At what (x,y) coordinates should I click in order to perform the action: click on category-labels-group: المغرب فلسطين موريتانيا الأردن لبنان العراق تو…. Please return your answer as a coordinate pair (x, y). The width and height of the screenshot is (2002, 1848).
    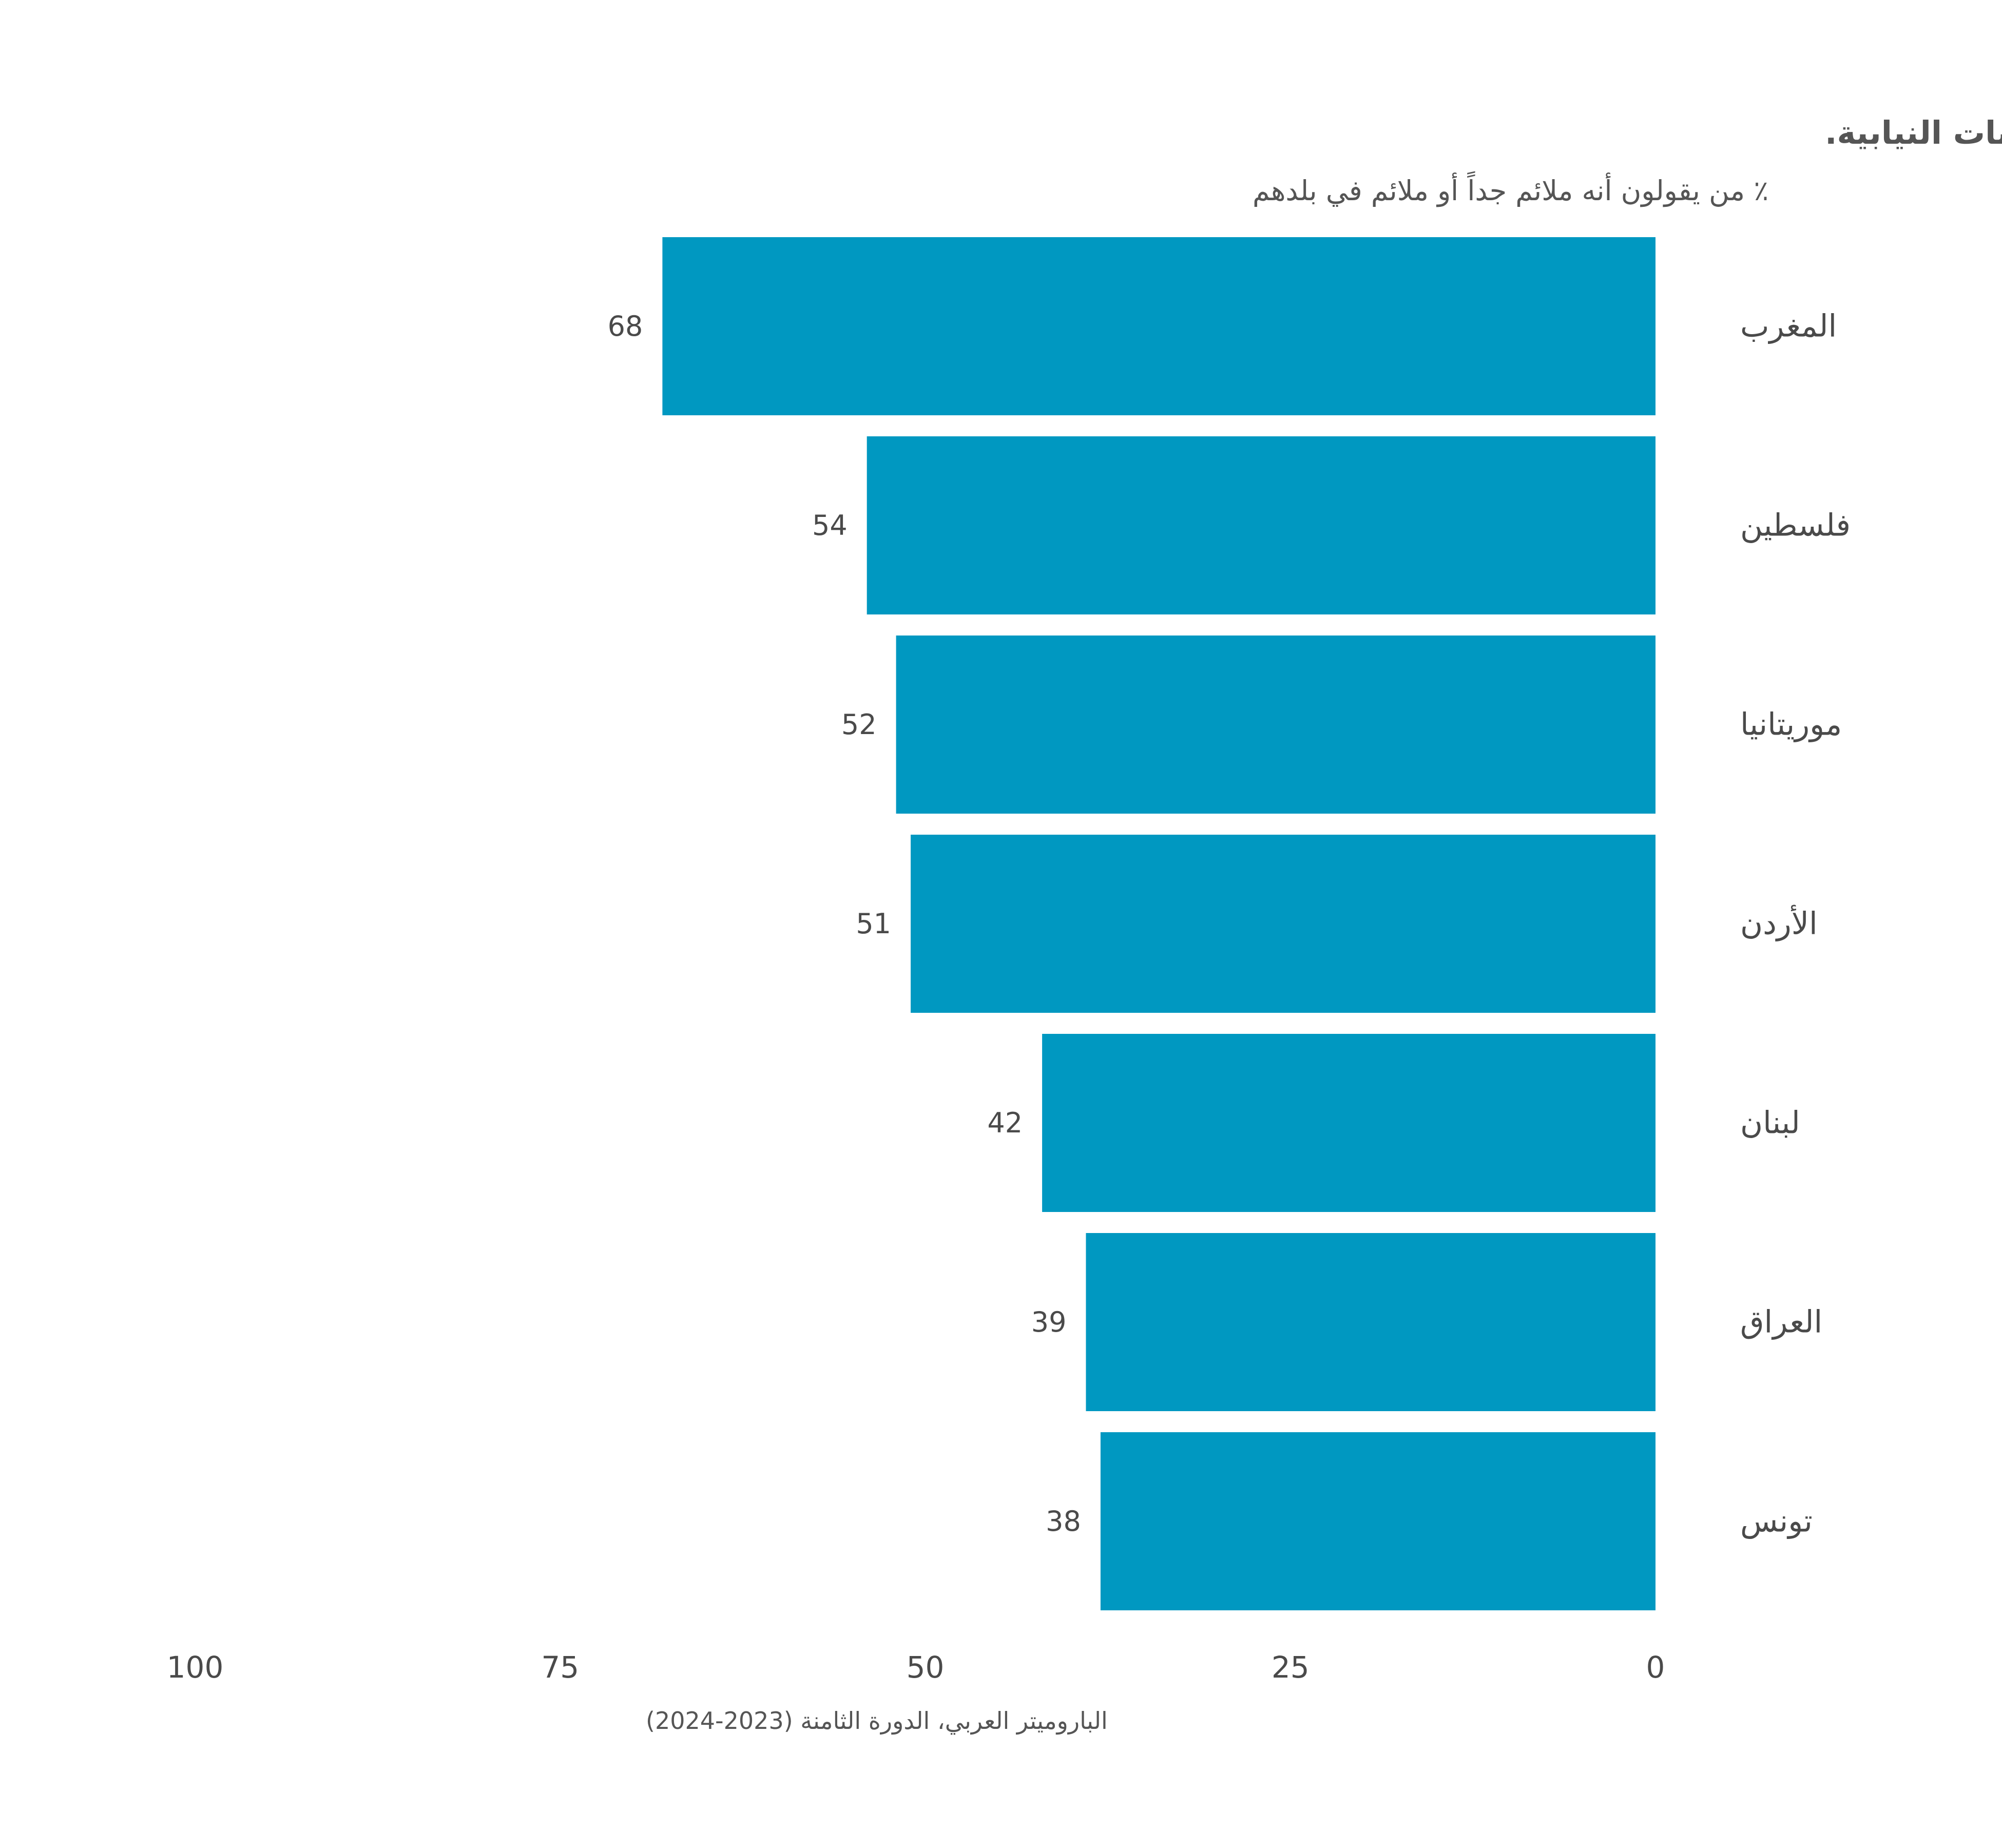
    Looking at the image, I should click on (1795, 924).